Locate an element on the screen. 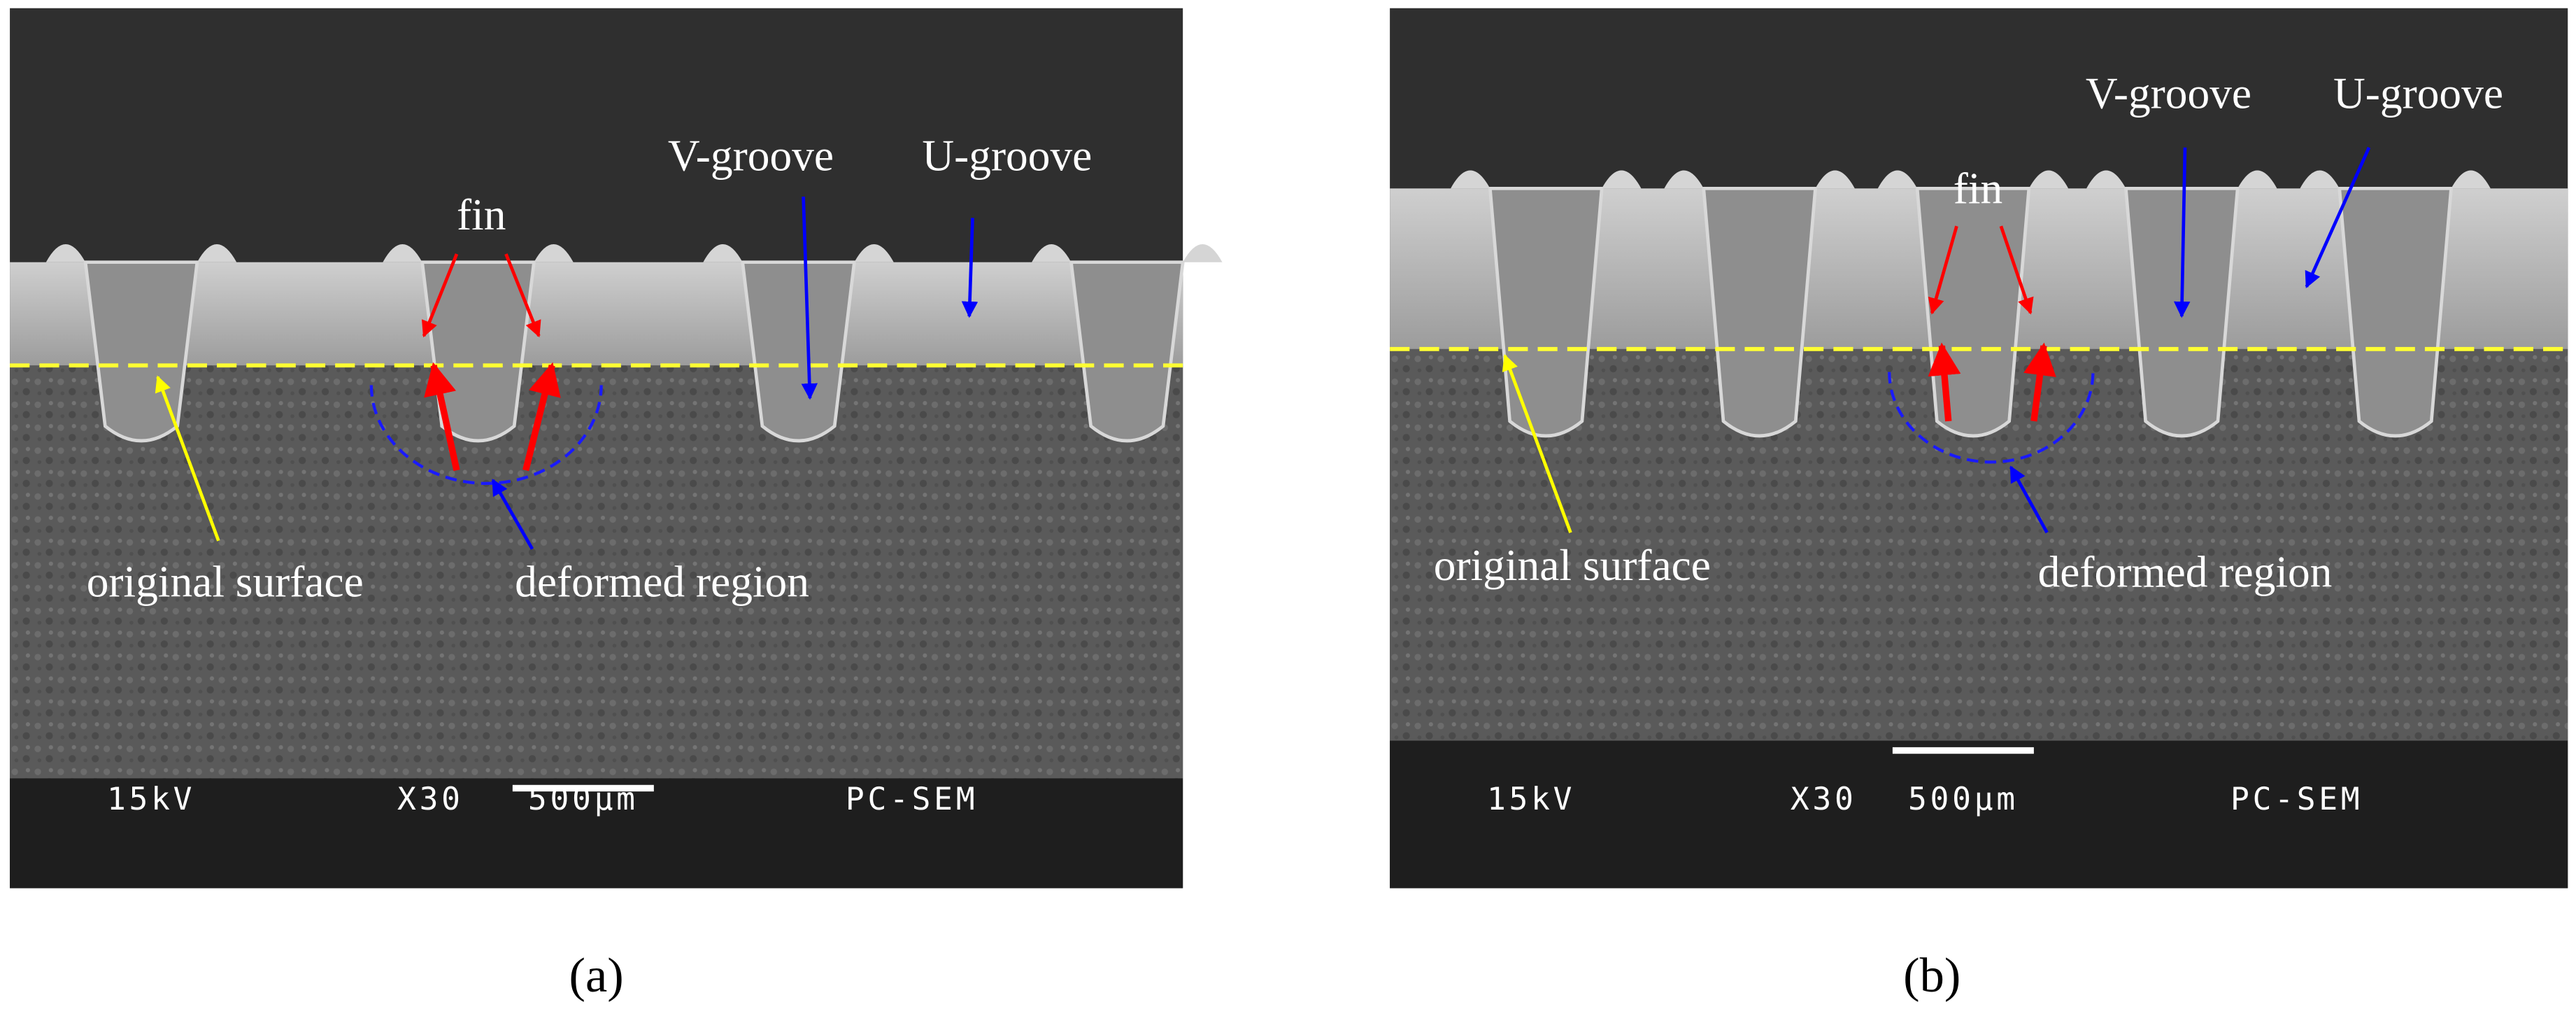  groove-band is located at coordinates (596, 314).